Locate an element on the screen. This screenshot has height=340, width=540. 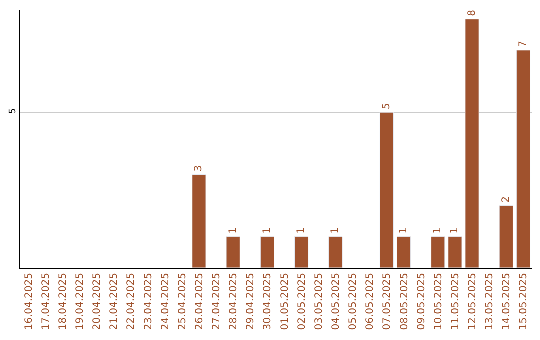
x-tick-label: 29.04.2025 is located at coordinates (251, 301).